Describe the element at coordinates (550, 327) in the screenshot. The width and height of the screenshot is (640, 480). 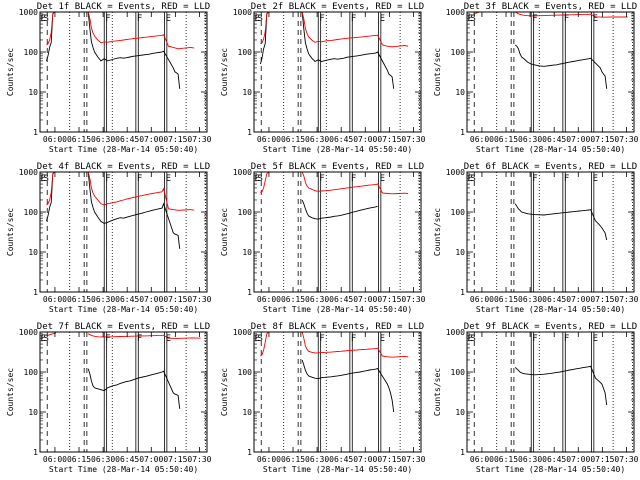
I see `panel-title: Det 9f BLACK = Events, RED = LLD` at that location.